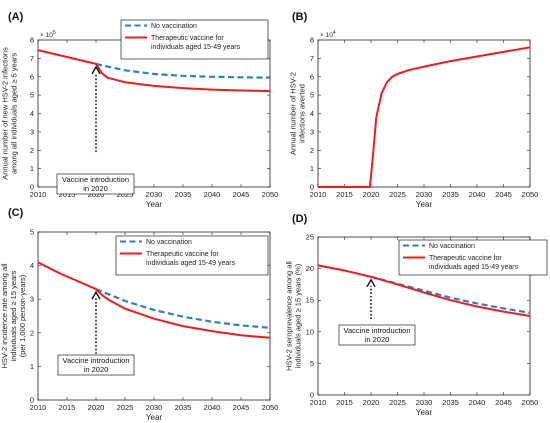  What do you see at coordinates (293, 113) in the screenshot?
I see `y-axis-label: Annual number of HSV-2` at bounding box center [293, 113].